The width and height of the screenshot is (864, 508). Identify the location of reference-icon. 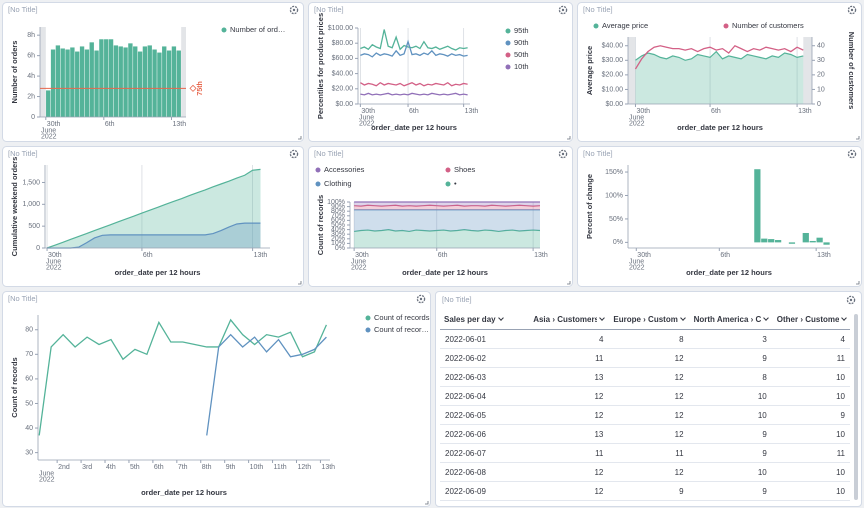
(193, 88).